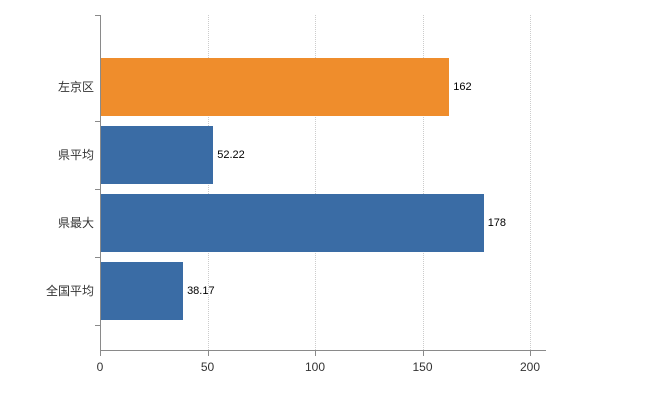 This screenshot has width=650, height=400. I want to click on x-tick-label: 0, so click(100, 367).